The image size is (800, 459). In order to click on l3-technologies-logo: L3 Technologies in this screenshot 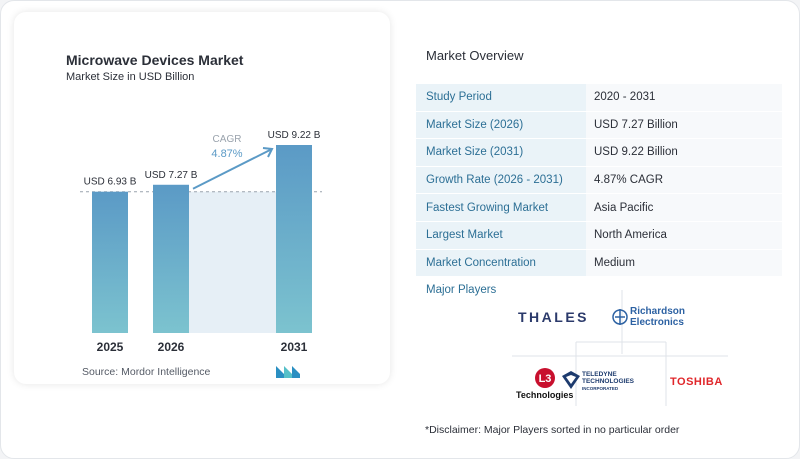, I will do `click(544, 383)`.